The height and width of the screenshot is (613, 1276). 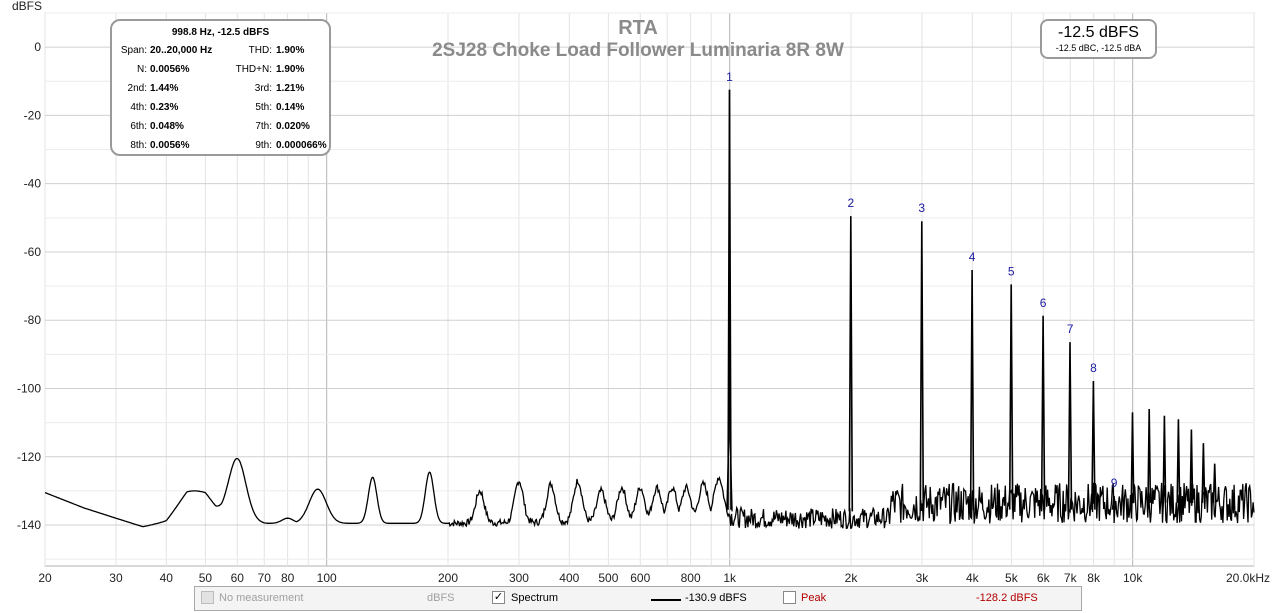 What do you see at coordinates (1133, 578) in the screenshot?
I see `x-tick-label: 10k` at bounding box center [1133, 578].